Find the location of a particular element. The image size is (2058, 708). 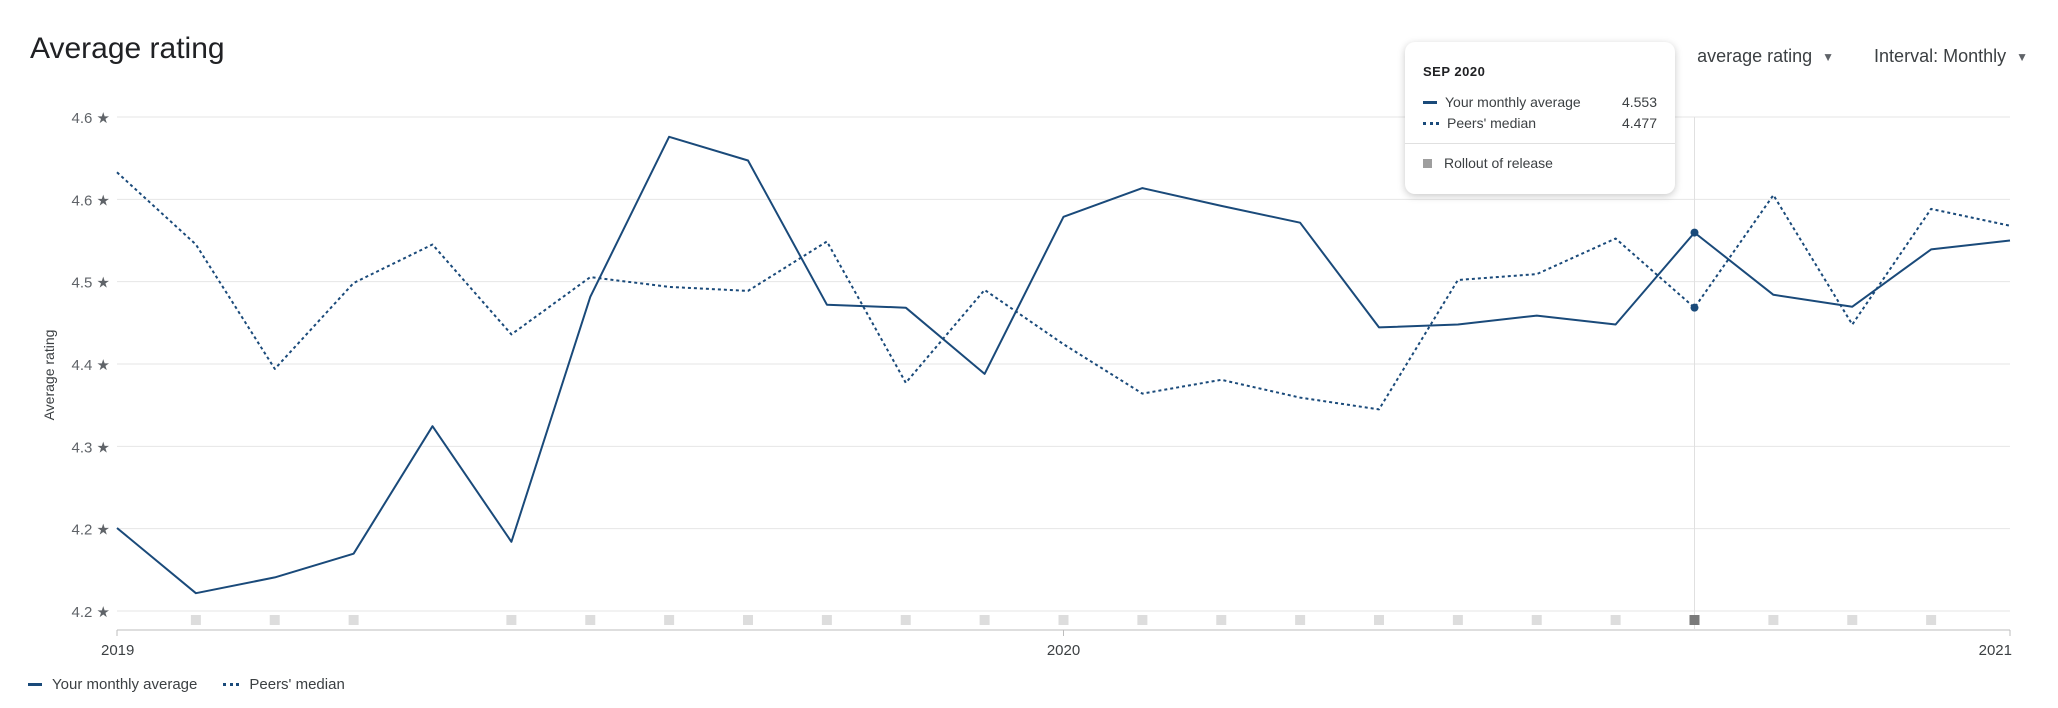

data-point-your-average is located at coordinates (1694, 232).